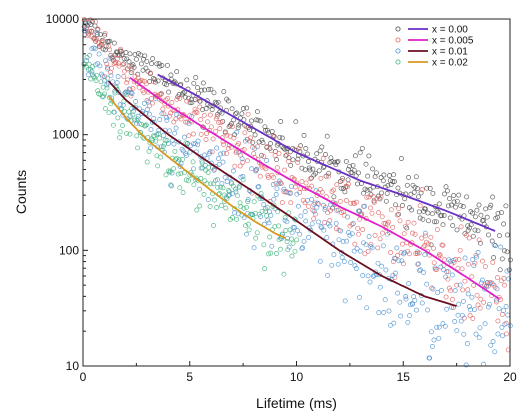 This screenshot has width=518, height=417. Describe the element at coordinates (450, 63) in the screenshot. I see `legend-label: x = 0.02` at that location.